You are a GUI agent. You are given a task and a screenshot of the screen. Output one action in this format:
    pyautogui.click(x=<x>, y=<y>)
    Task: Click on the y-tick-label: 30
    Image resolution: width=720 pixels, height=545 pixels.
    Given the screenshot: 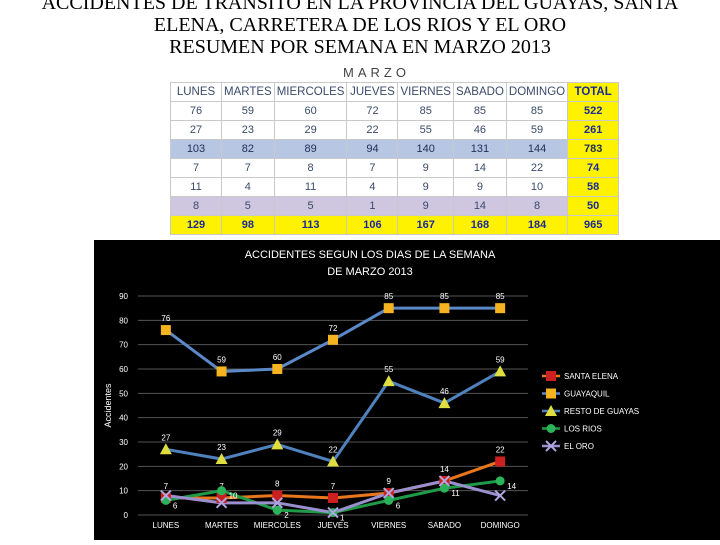 What is the action you would take?
    pyautogui.click(x=123, y=442)
    